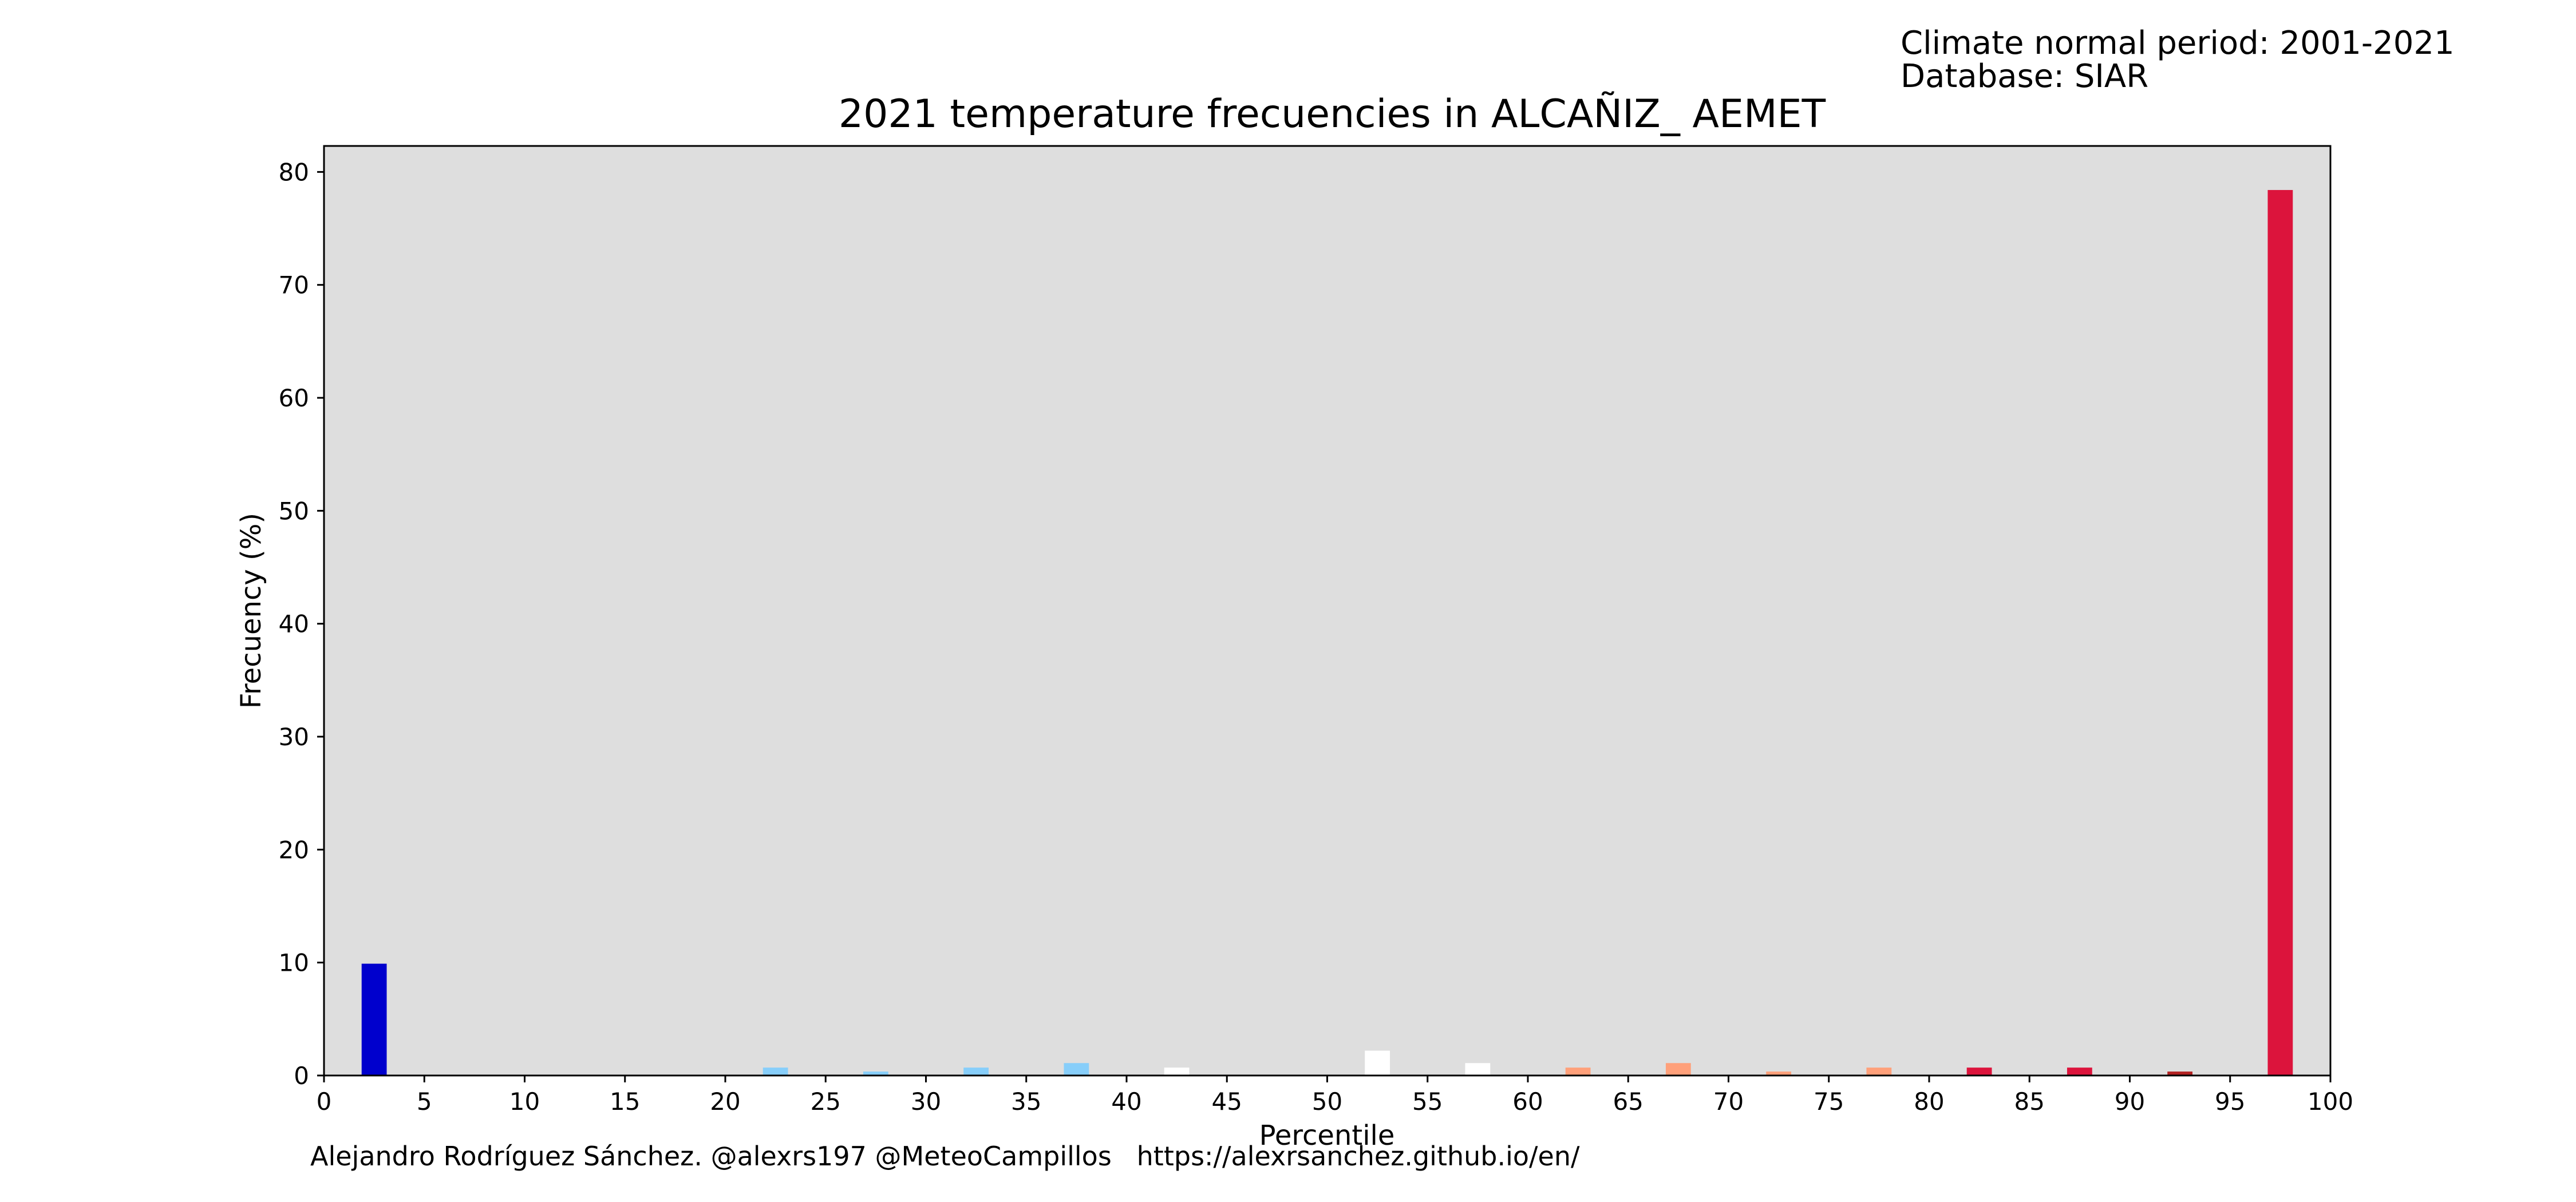  I want to click on bar-p87.5, so click(2079, 1071).